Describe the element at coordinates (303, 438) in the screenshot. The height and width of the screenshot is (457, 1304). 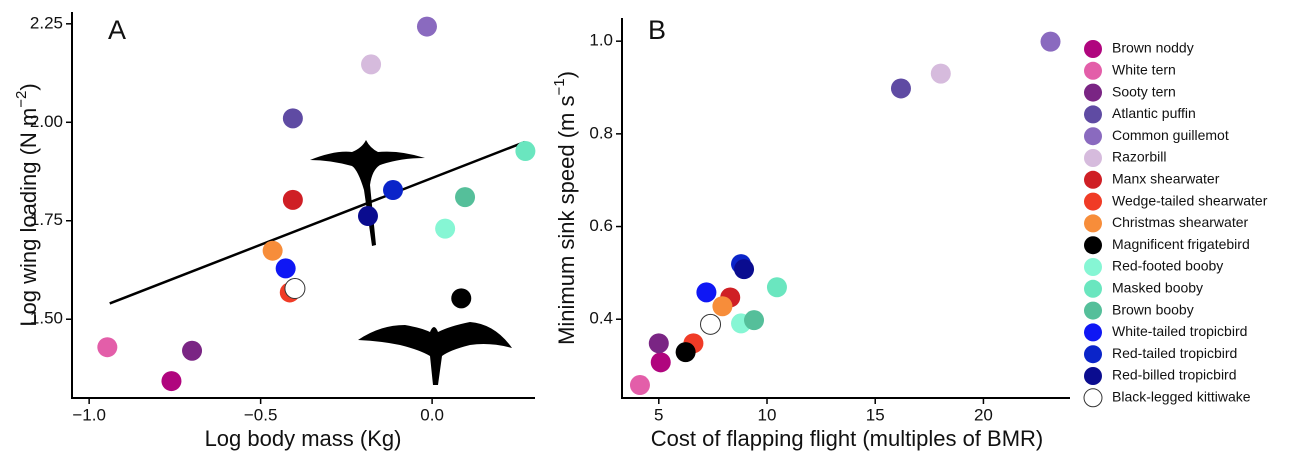
I see `x-axis-title: Log body mass (Kg)` at that location.